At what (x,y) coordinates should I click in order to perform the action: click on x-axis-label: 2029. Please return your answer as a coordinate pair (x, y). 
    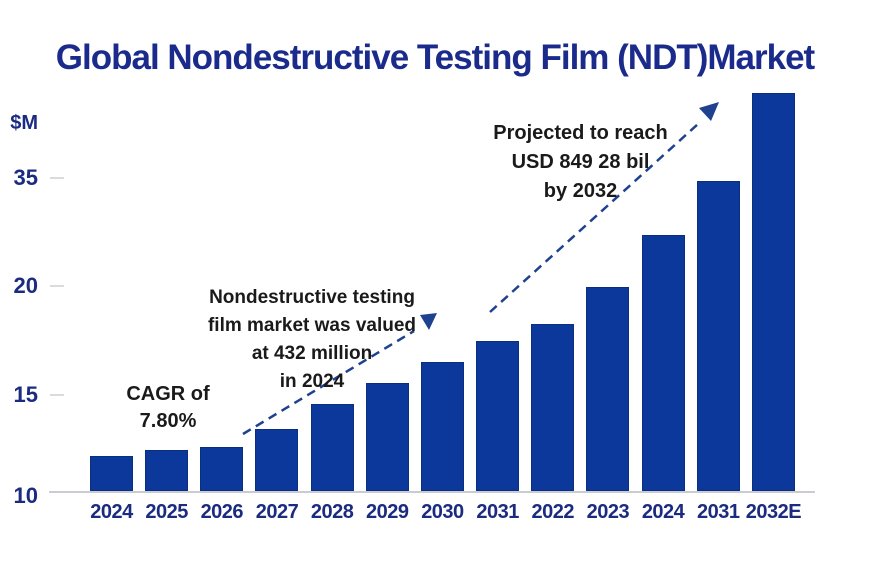
    Looking at the image, I should click on (387, 512).